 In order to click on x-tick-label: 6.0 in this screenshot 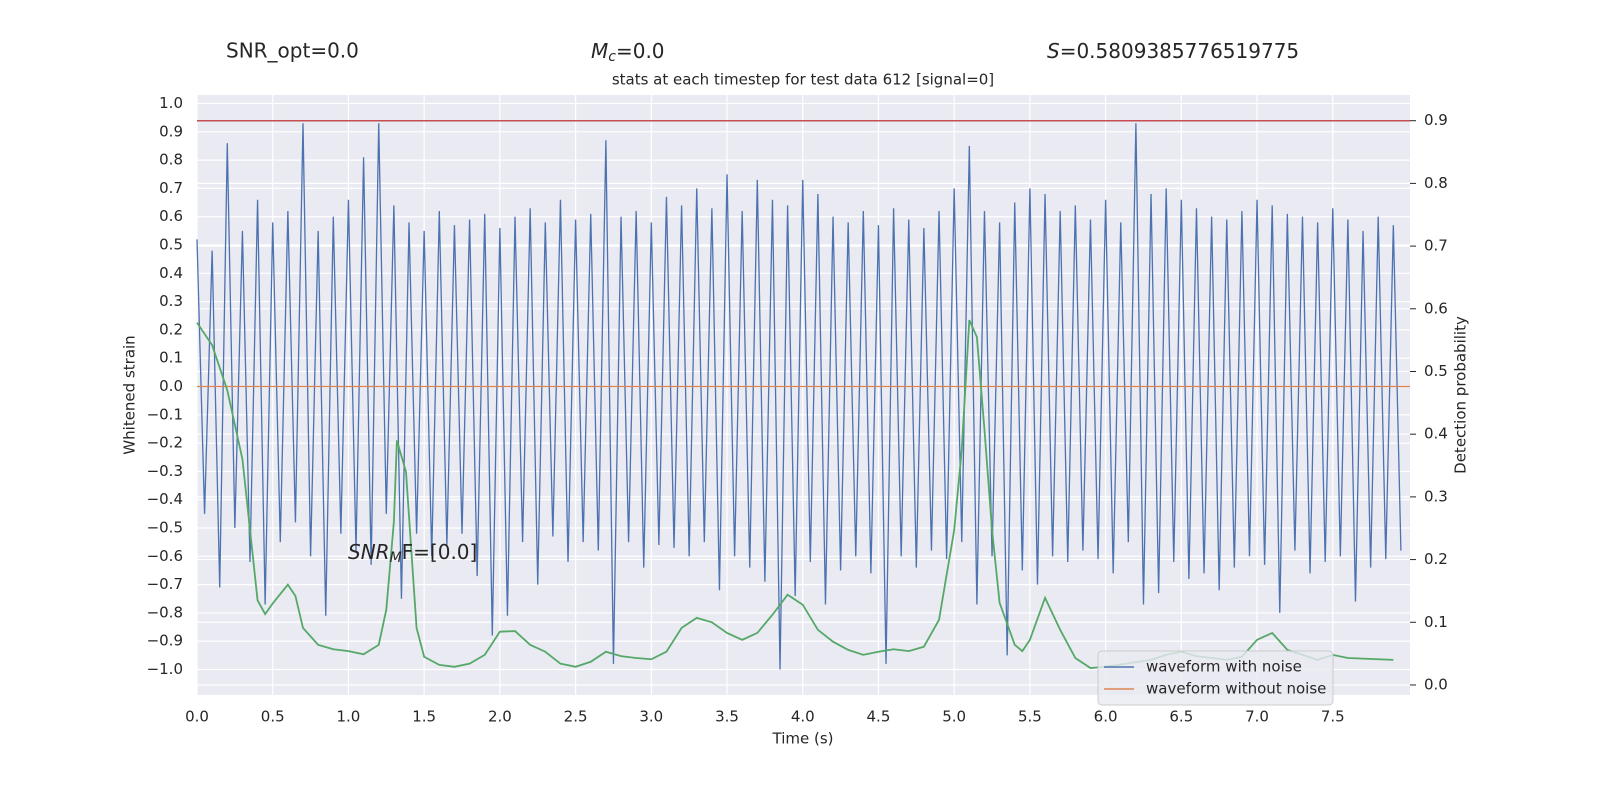, I will do `click(1106, 717)`.